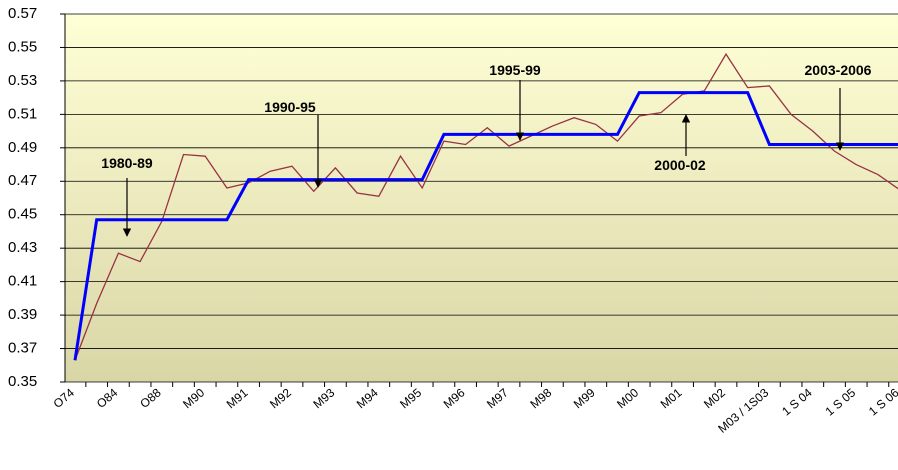  What do you see at coordinates (841, 401) in the screenshot?
I see `x-tick-label: 1 S 05` at bounding box center [841, 401].